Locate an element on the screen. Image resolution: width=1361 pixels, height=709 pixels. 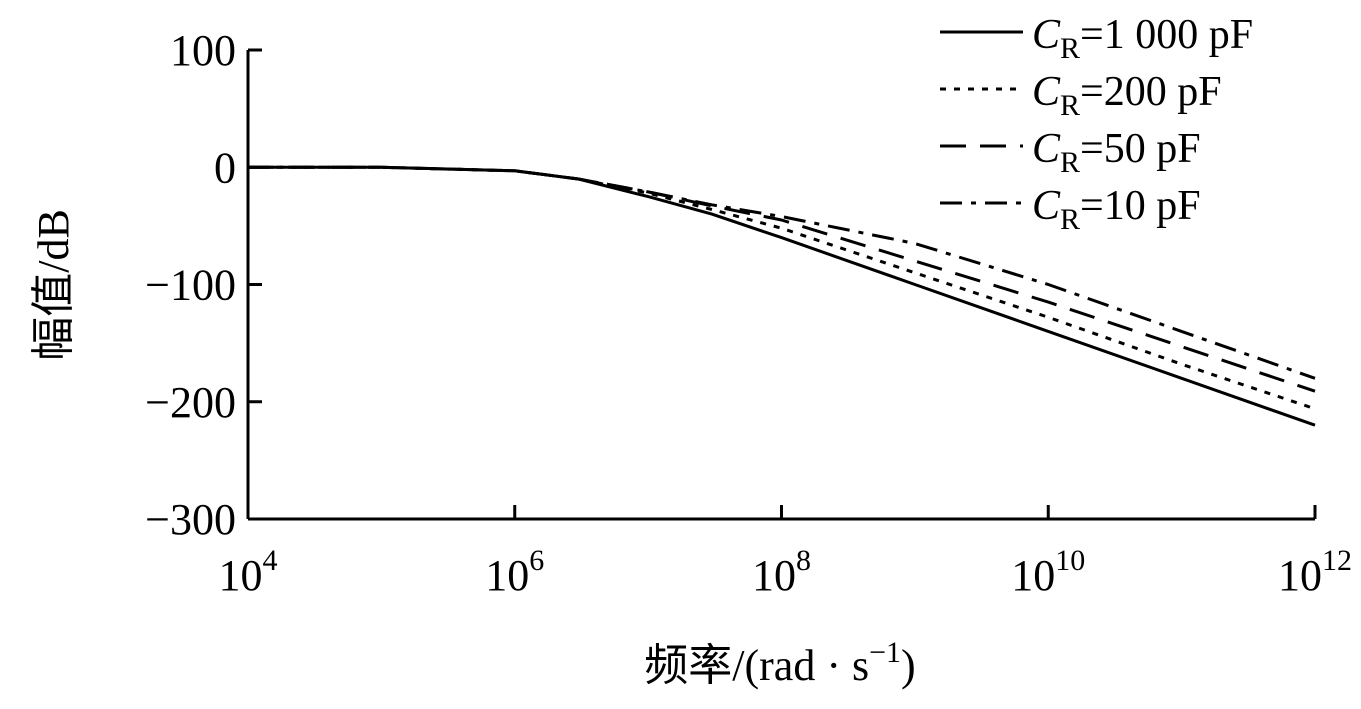
legend-label: CR=50 pF is located at coordinates (1116, 152).